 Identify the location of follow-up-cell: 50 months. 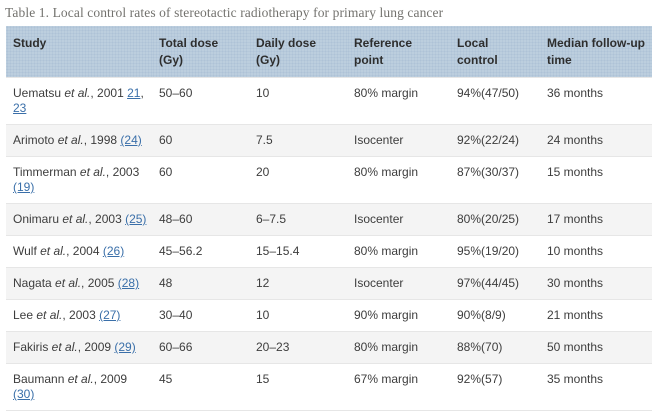
(575, 347).